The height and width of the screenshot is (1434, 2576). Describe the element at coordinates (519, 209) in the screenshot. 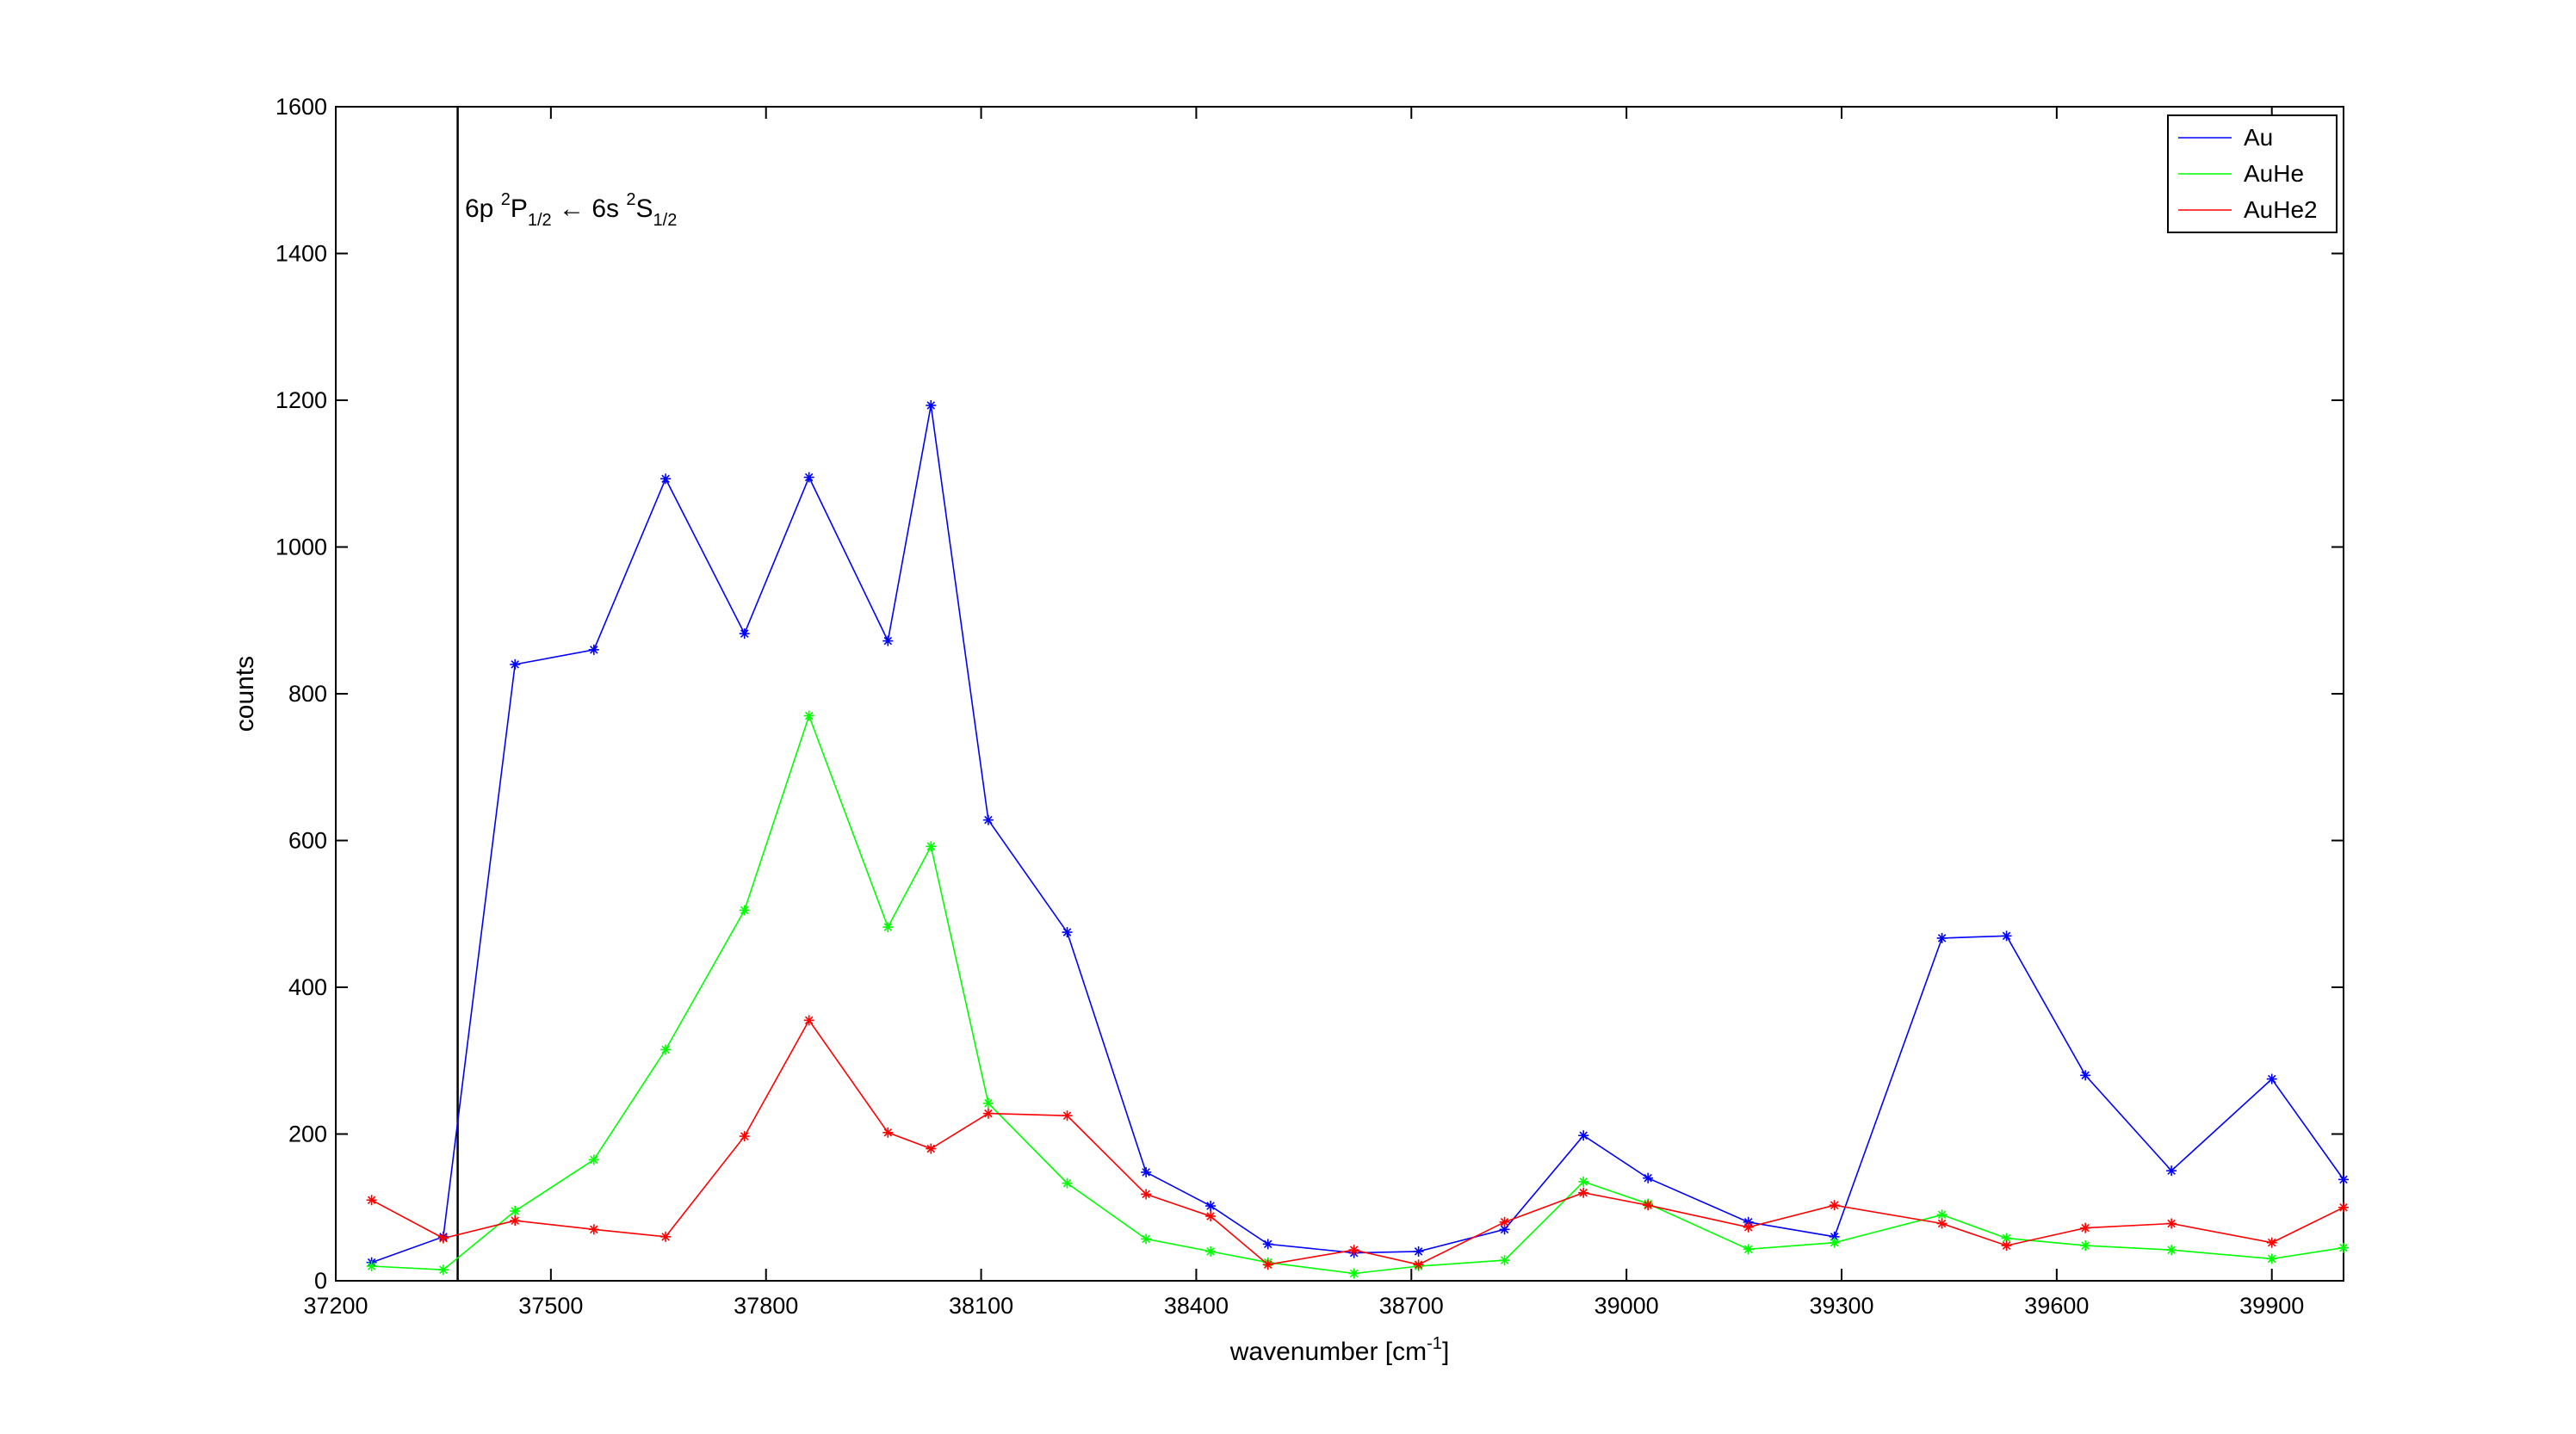

I see `annot-part: P` at that location.